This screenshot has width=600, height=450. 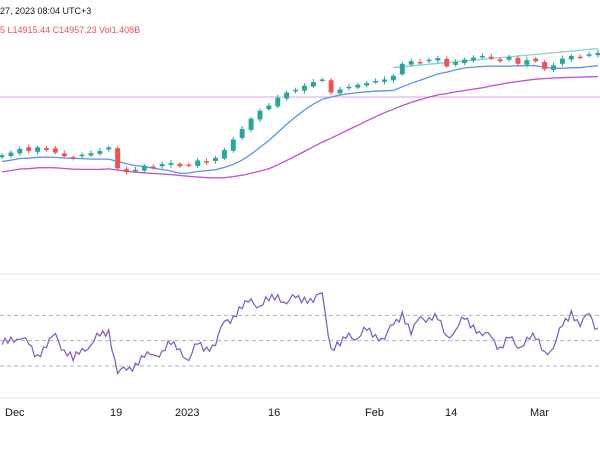 What do you see at coordinates (187, 413) in the screenshot?
I see `x-tick-label: 2023` at bounding box center [187, 413].